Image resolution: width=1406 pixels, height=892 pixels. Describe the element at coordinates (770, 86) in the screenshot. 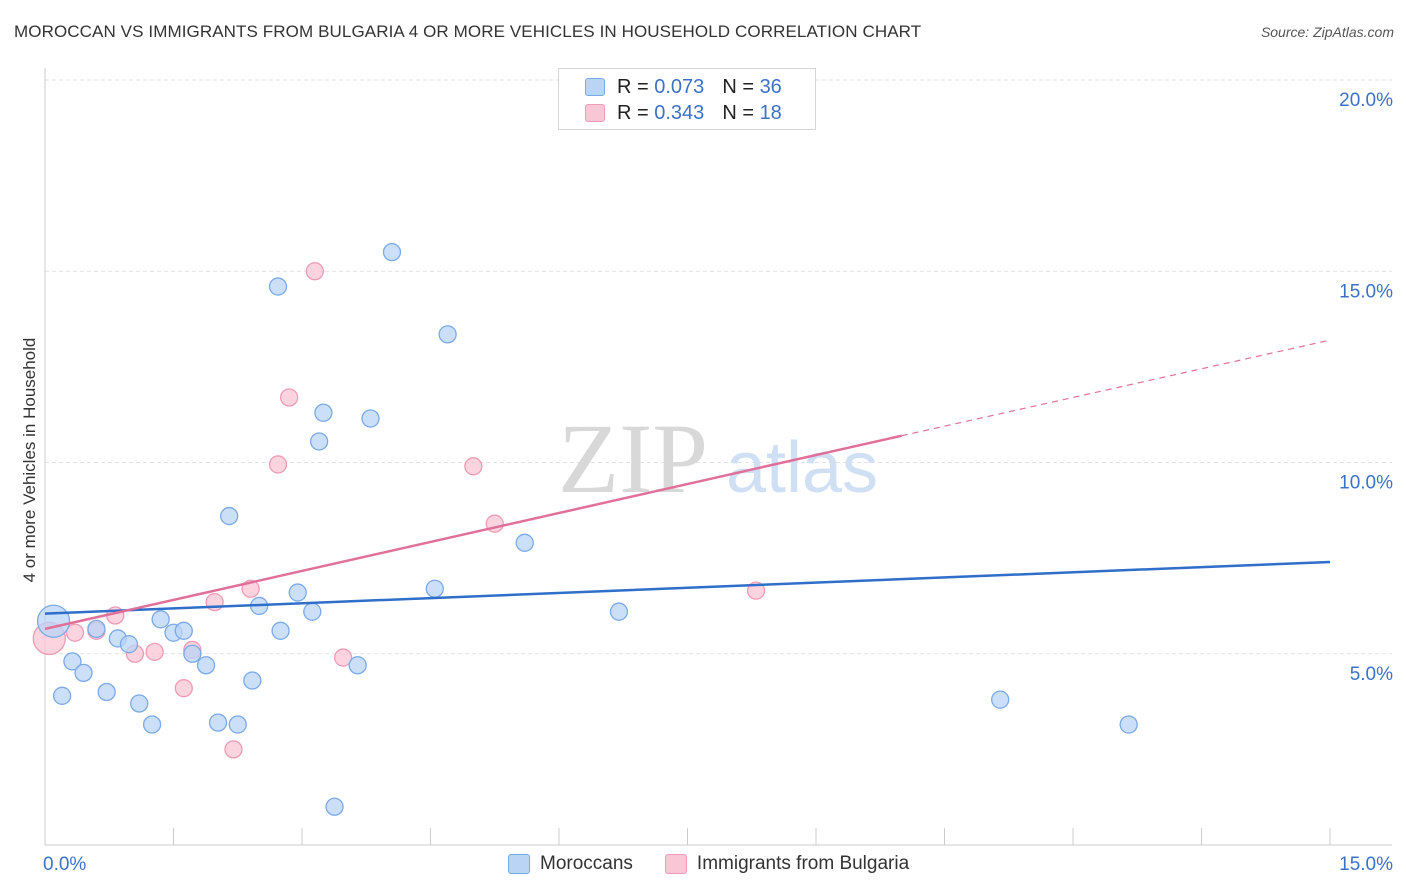

I see `legend-n-value: 36` at that location.